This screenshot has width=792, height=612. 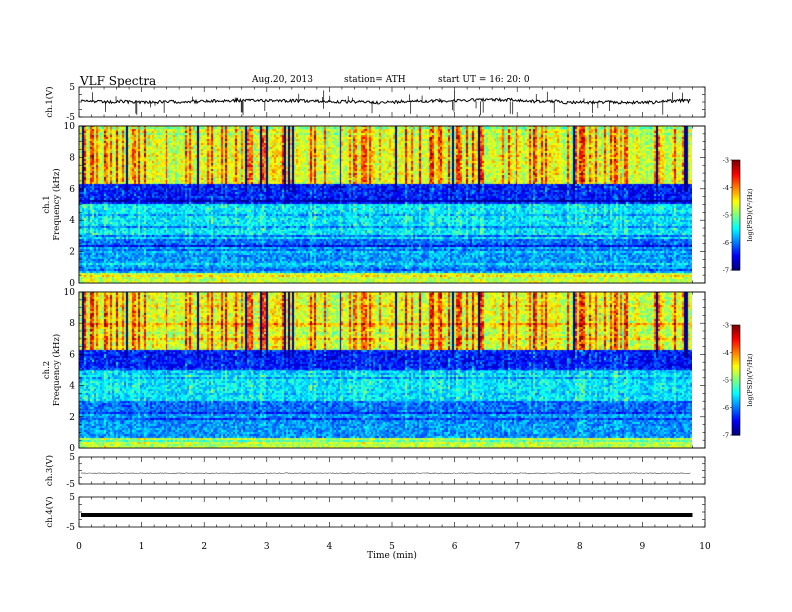 I want to click on y-tick-label: 10, so click(x=70, y=293).